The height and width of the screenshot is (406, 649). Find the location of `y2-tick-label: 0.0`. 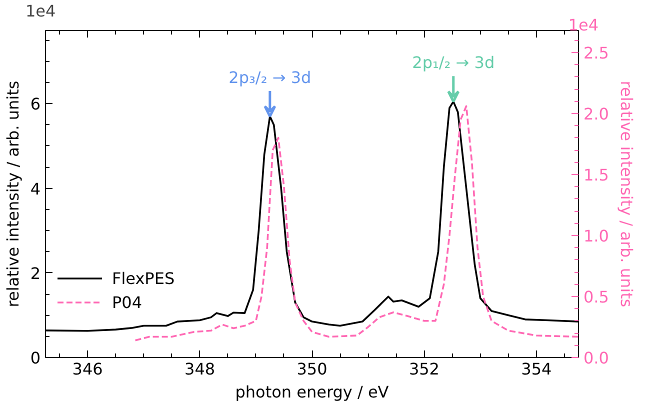

y2-tick-label: 0.0 is located at coordinates (596, 358).